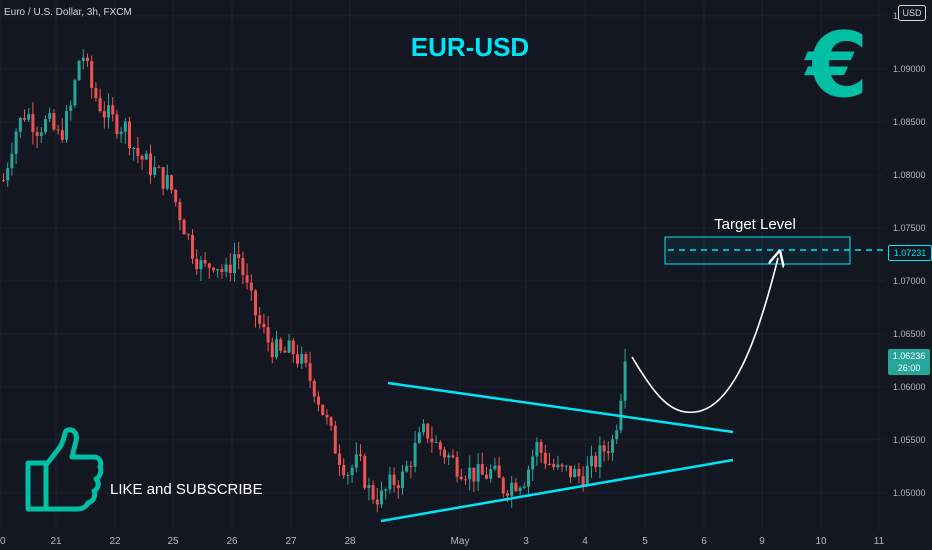  Describe the element at coordinates (909, 387) in the screenshot. I see `y-tick-label: 1.06000` at that location.